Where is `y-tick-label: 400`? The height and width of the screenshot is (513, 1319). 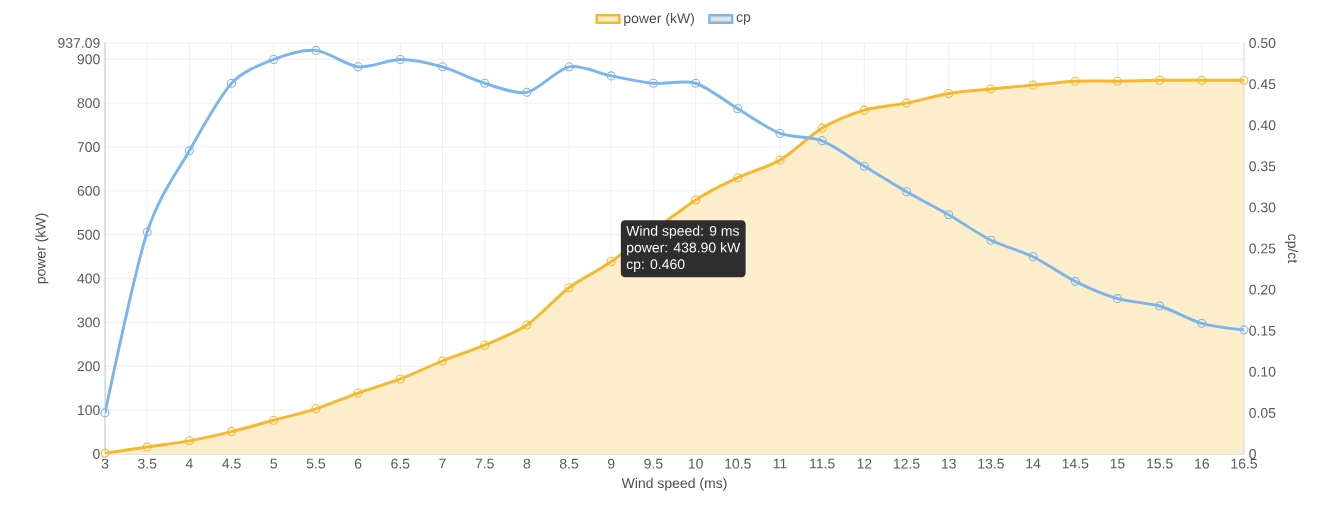
y-tick-label: 400 is located at coordinates (88, 278).